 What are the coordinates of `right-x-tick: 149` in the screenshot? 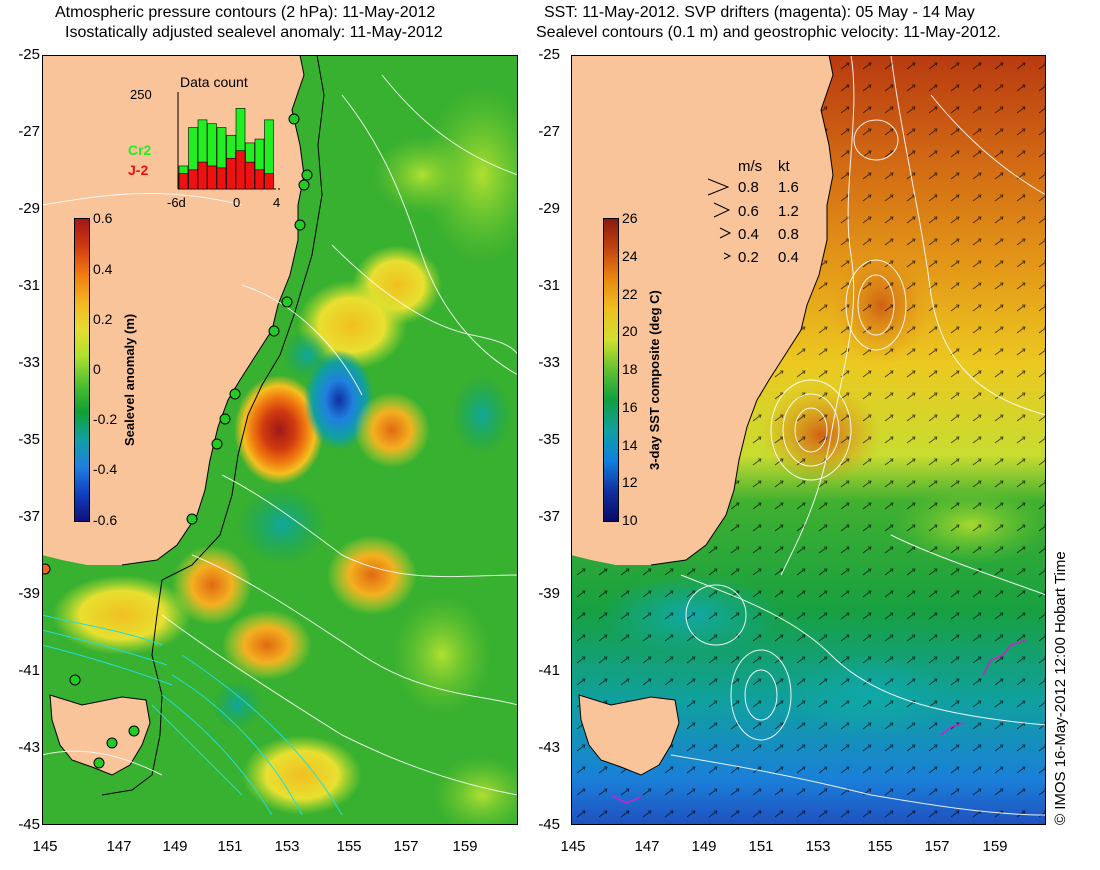 It's located at (704, 846).